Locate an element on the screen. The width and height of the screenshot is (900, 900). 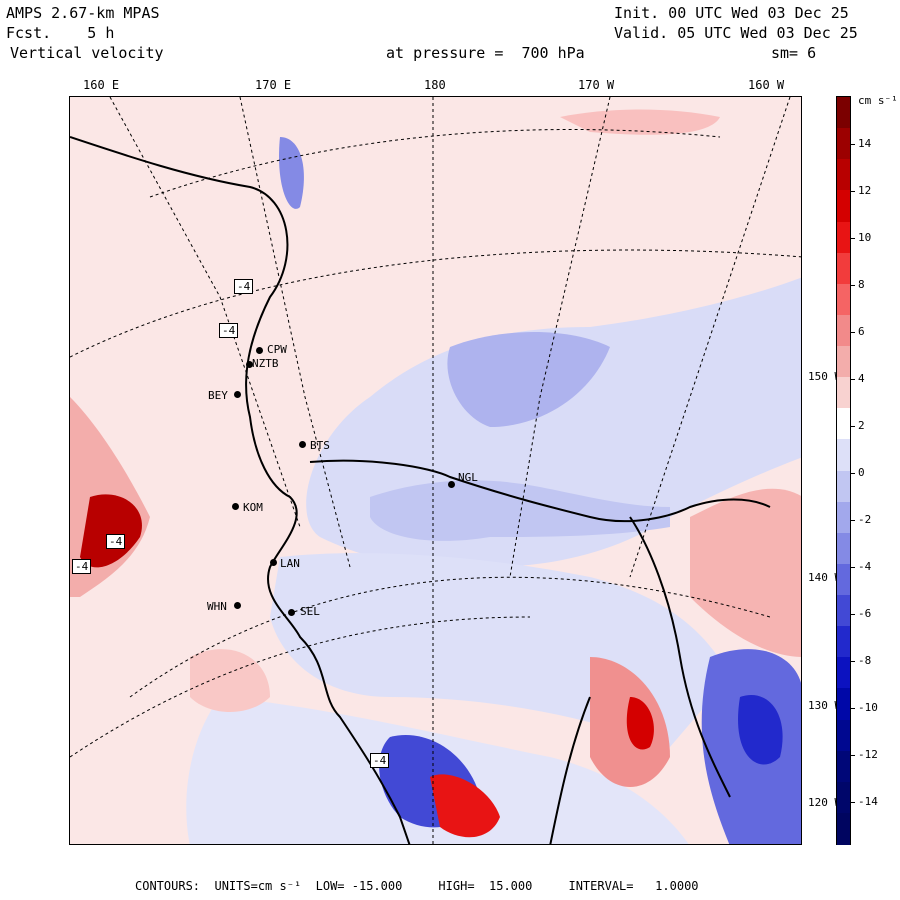
station-cpw: CPW is located at coordinates (277, 349).